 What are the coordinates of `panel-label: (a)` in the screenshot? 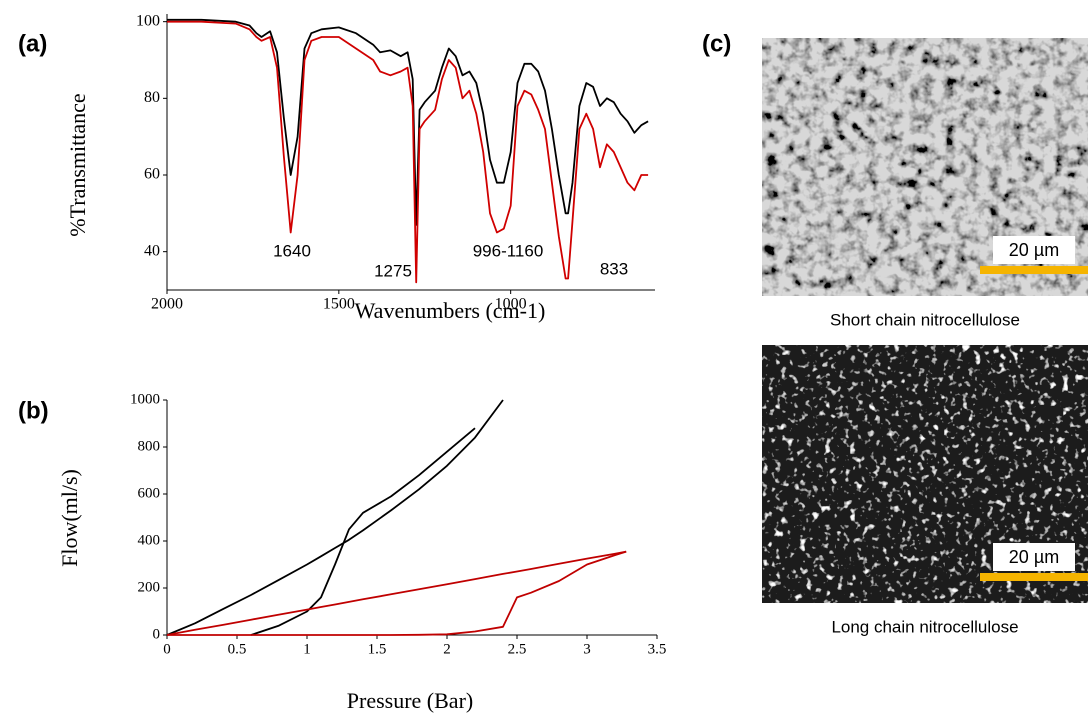 It's located at (32, 43).